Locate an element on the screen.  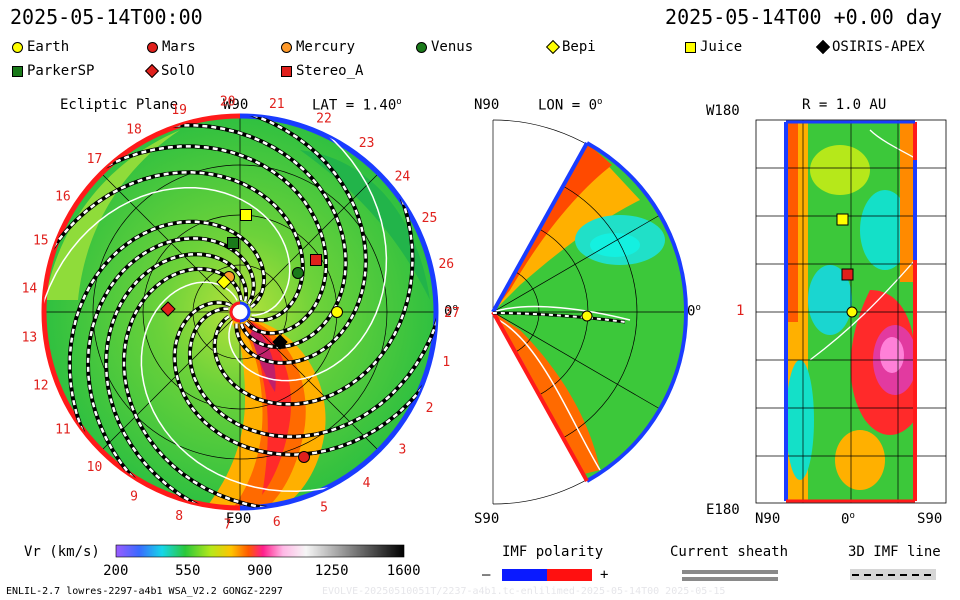
current-sheath-title: Current sheath is located at coordinates (729, 552).